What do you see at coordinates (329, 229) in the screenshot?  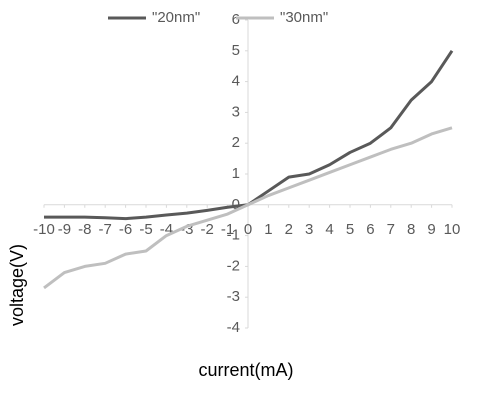 I see `x-tick-label: 4` at bounding box center [329, 229].